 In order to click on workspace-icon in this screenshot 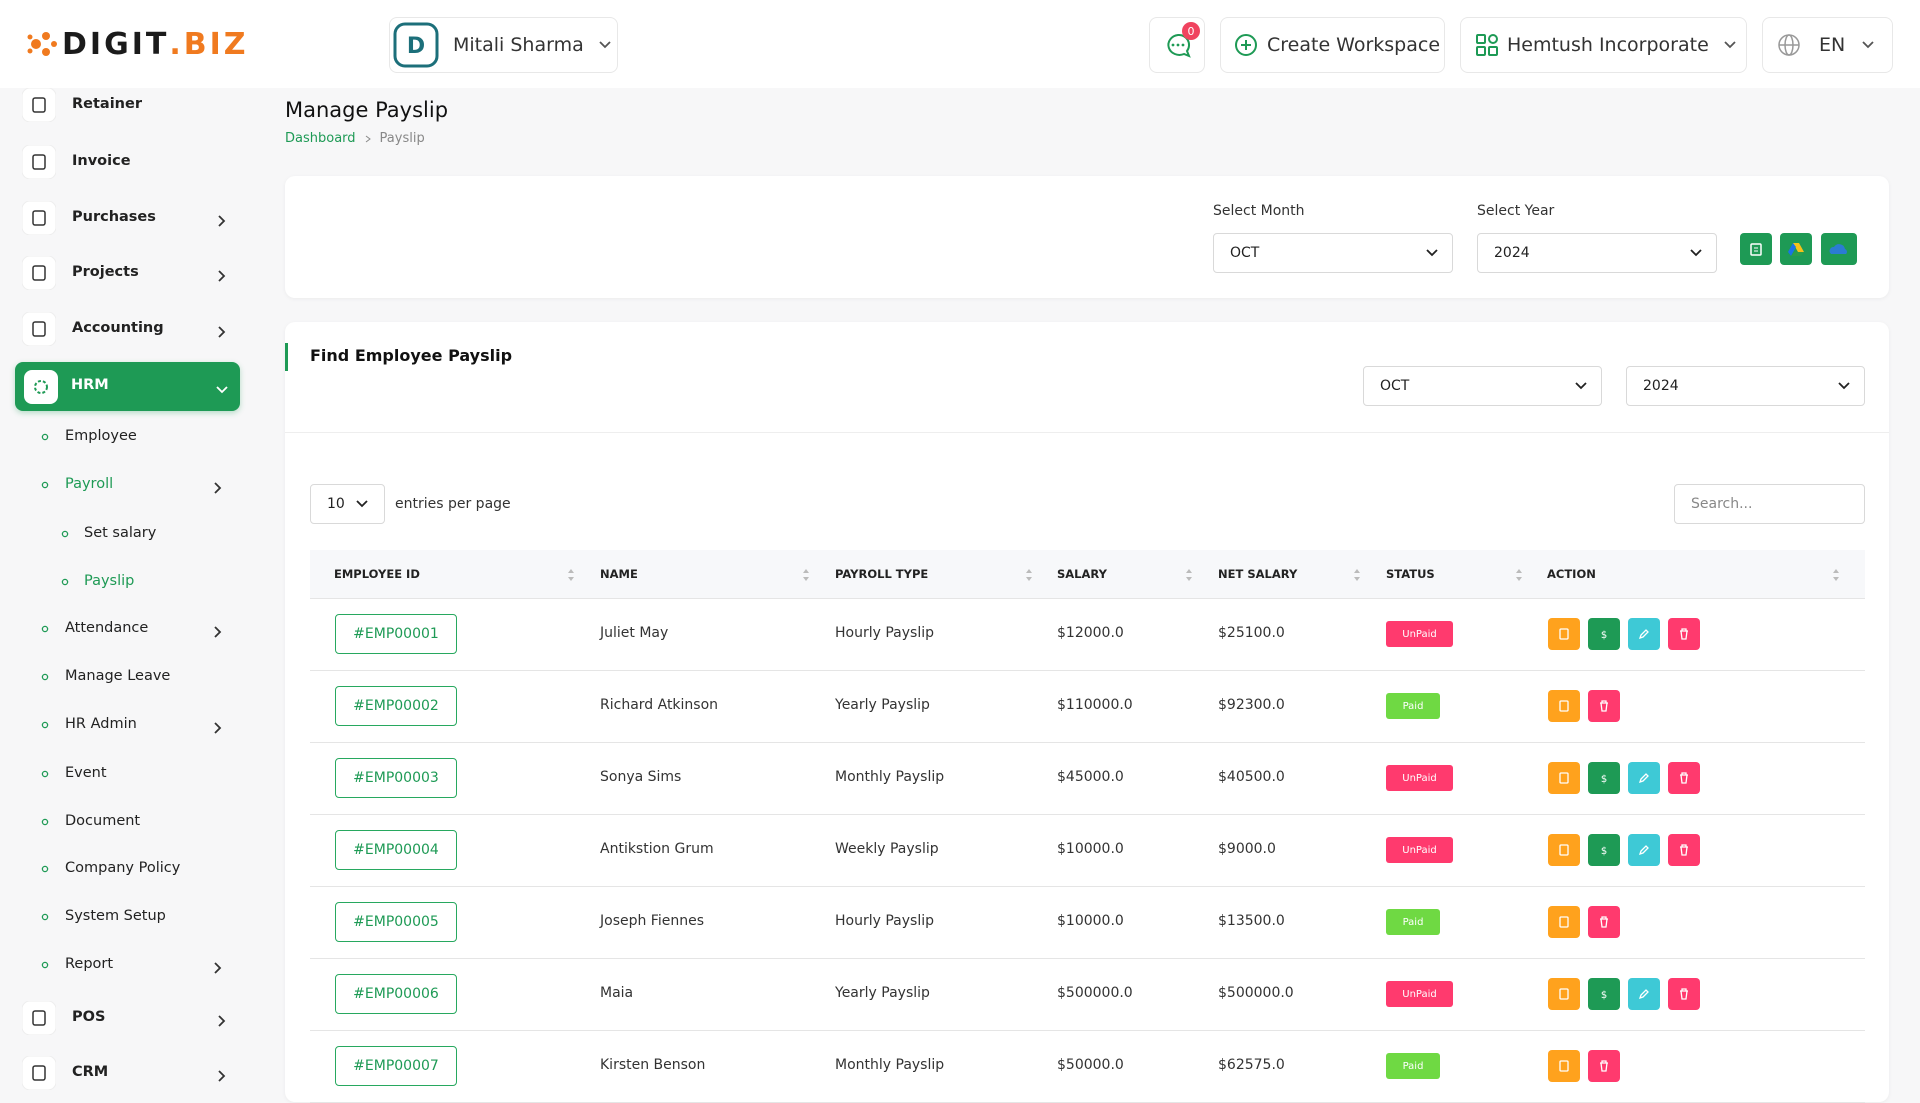, I will do `click(1487, 45)`.